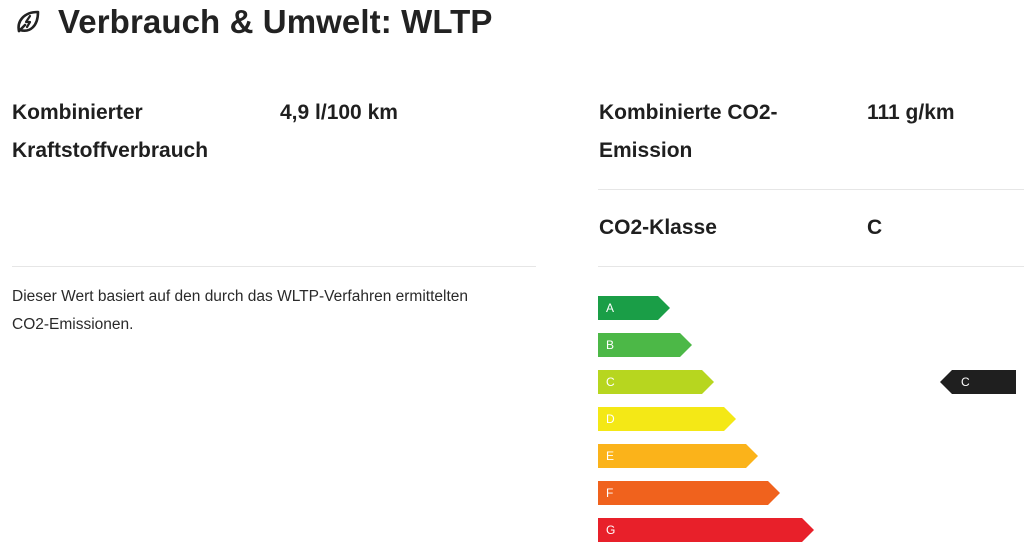  Describe the element at coordinates (610, 493) in the screenshot. I see `efficiency-class-label: F` at that location.